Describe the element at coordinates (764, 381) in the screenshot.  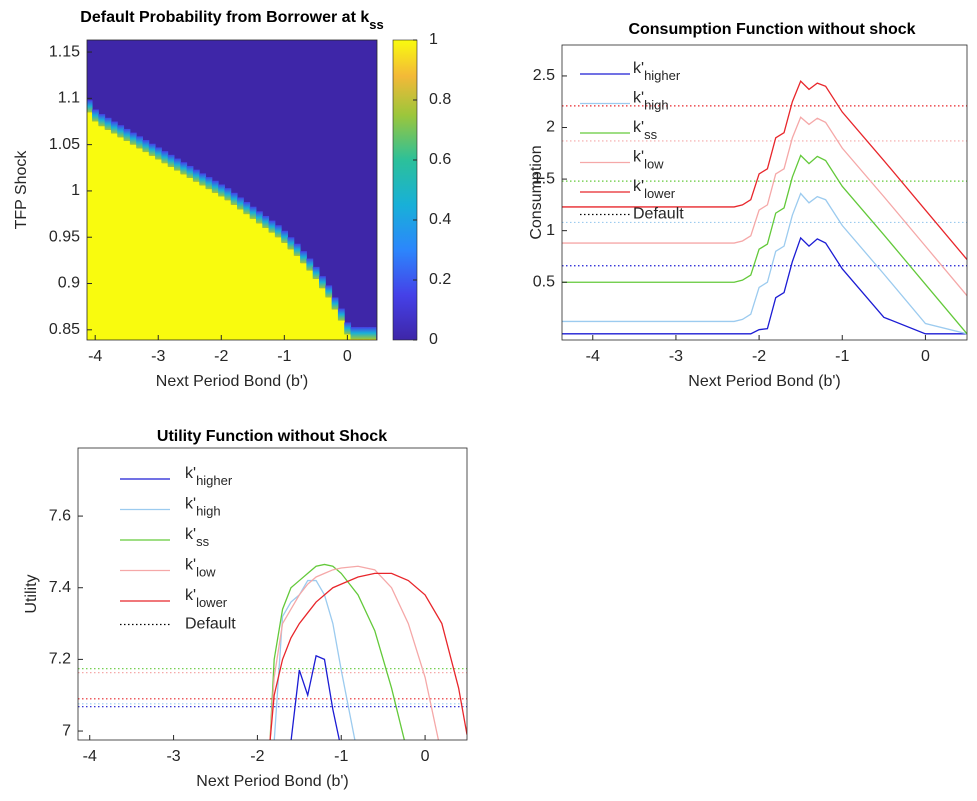
I see `x-axis-label: Next Period Bond (b')` at that location.